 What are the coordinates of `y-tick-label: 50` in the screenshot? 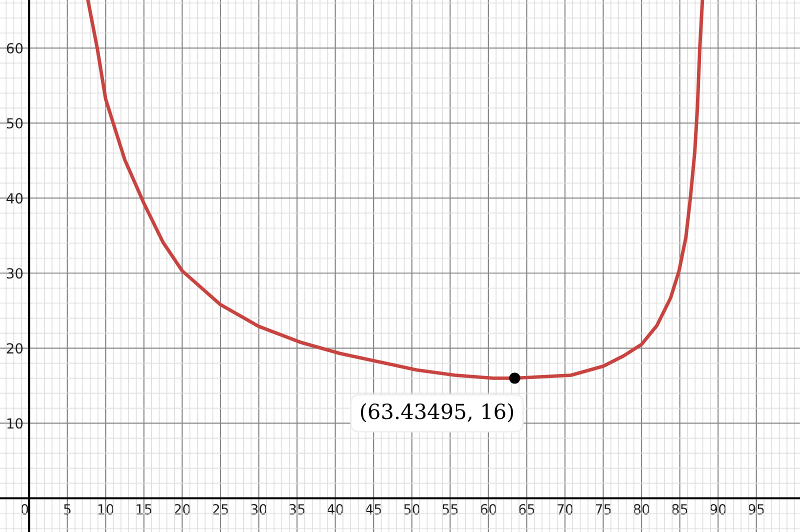 It's located at (14, 123).